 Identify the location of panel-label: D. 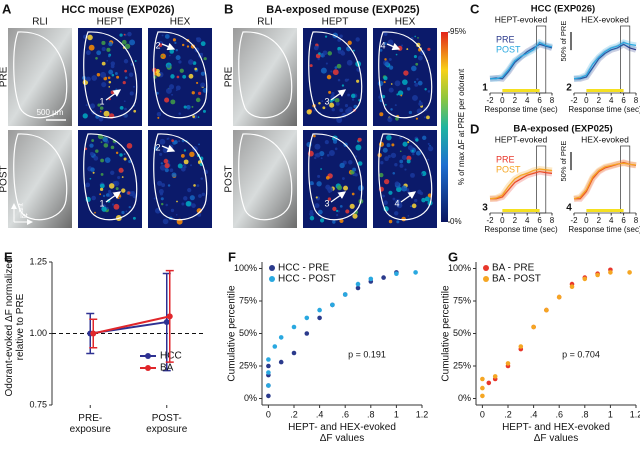
(474, 128).